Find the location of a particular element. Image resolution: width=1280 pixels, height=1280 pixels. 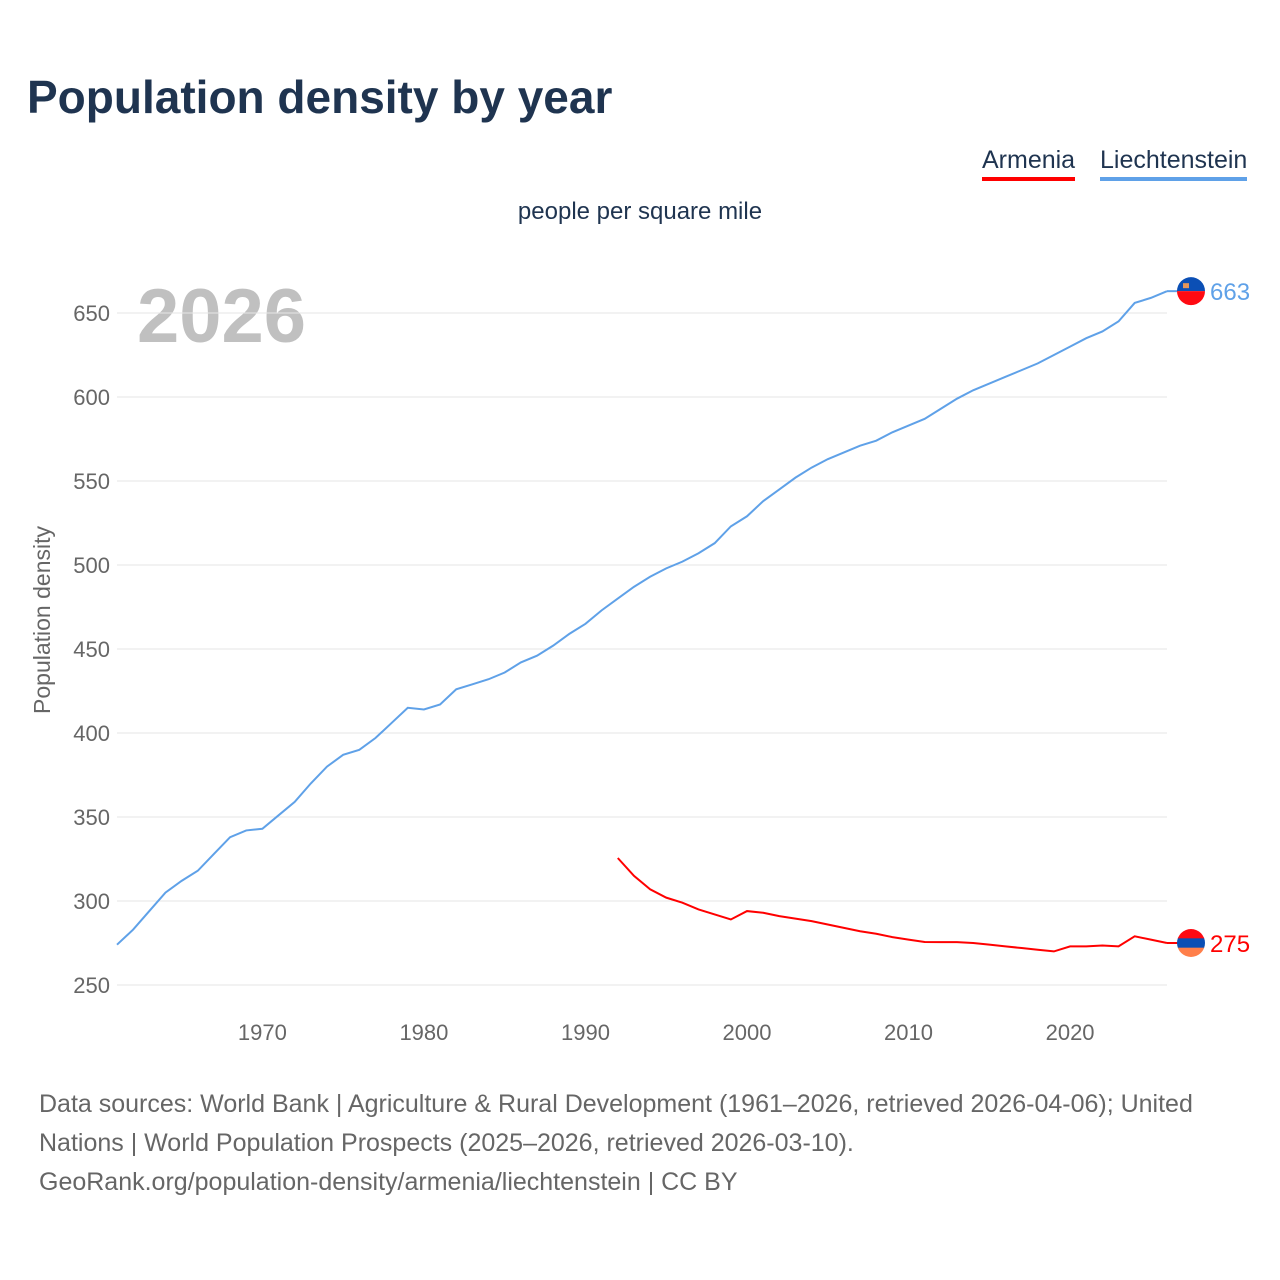

x-tick-label: 1970 is located at coordinates (262, 1032).